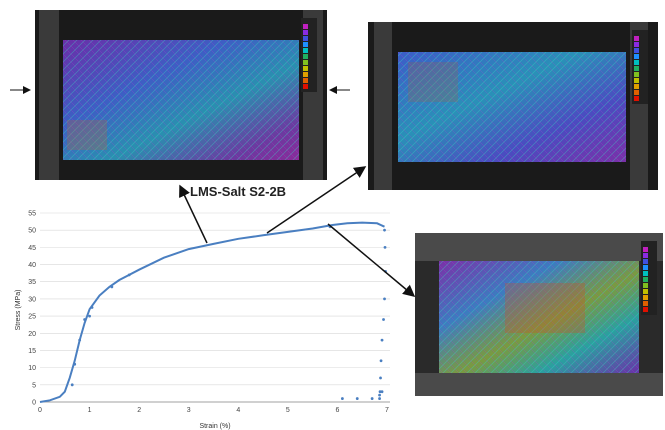 This screenshot has width=665, height=430. I want to click on y-tick-label: 5, so click(34, 385).